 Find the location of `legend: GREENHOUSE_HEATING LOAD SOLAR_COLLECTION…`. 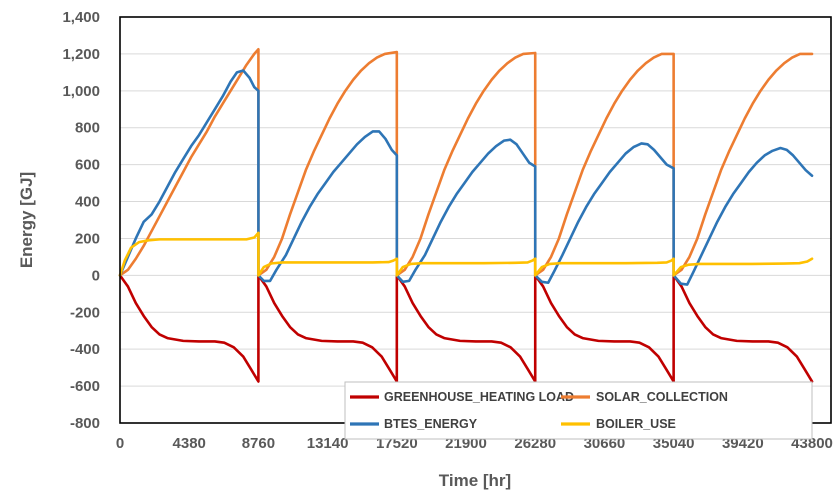

legend: GREENHOUSE_HEATING LOAD SOLAR_COLLECTION… is located at coordinates (578, 410).